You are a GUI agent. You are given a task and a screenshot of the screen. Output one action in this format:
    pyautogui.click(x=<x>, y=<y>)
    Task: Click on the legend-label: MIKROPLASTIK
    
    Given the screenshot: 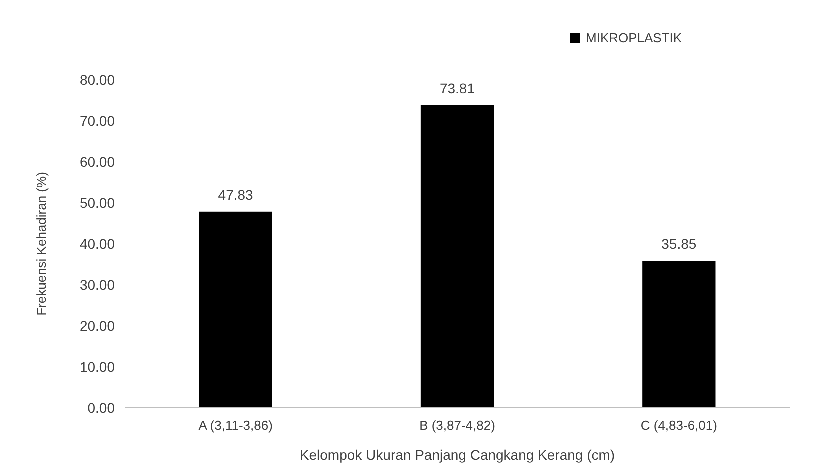 What is the action you would take?
    pyautogui.click(x=634, y=38)
    